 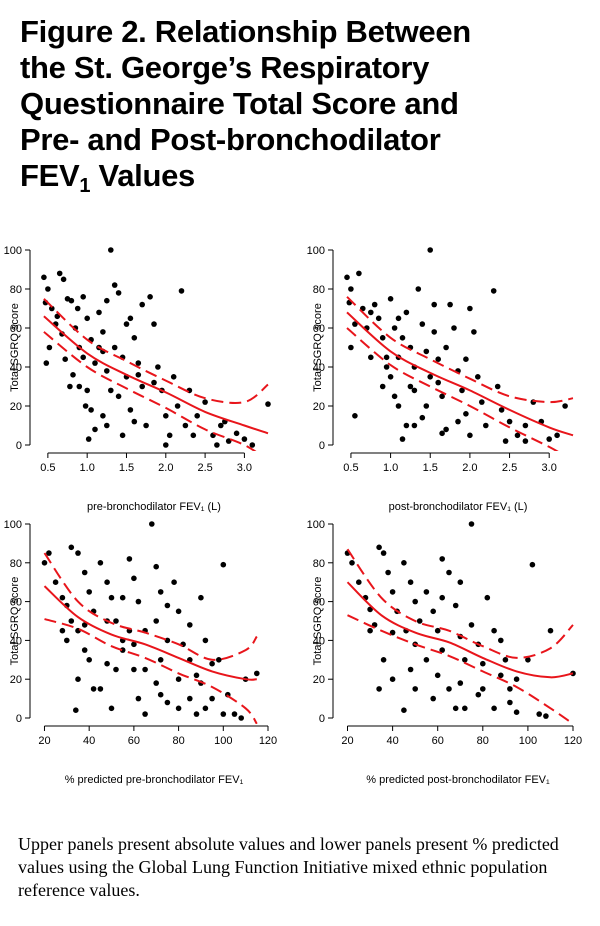 I want to click on y-axis-label: Total SGRQ score, so click(x=15, y=347).